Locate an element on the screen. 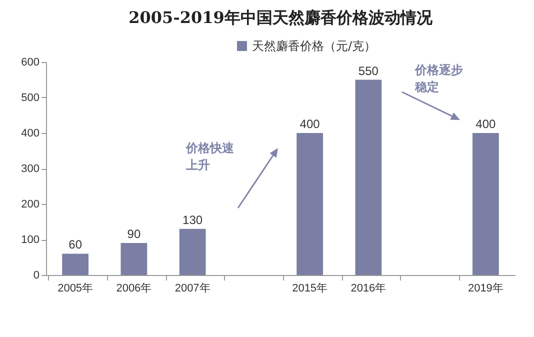 Image resolution: width=534 pixels, height=337 pixels. data-label: 60 is located at coordinates (75, 245).